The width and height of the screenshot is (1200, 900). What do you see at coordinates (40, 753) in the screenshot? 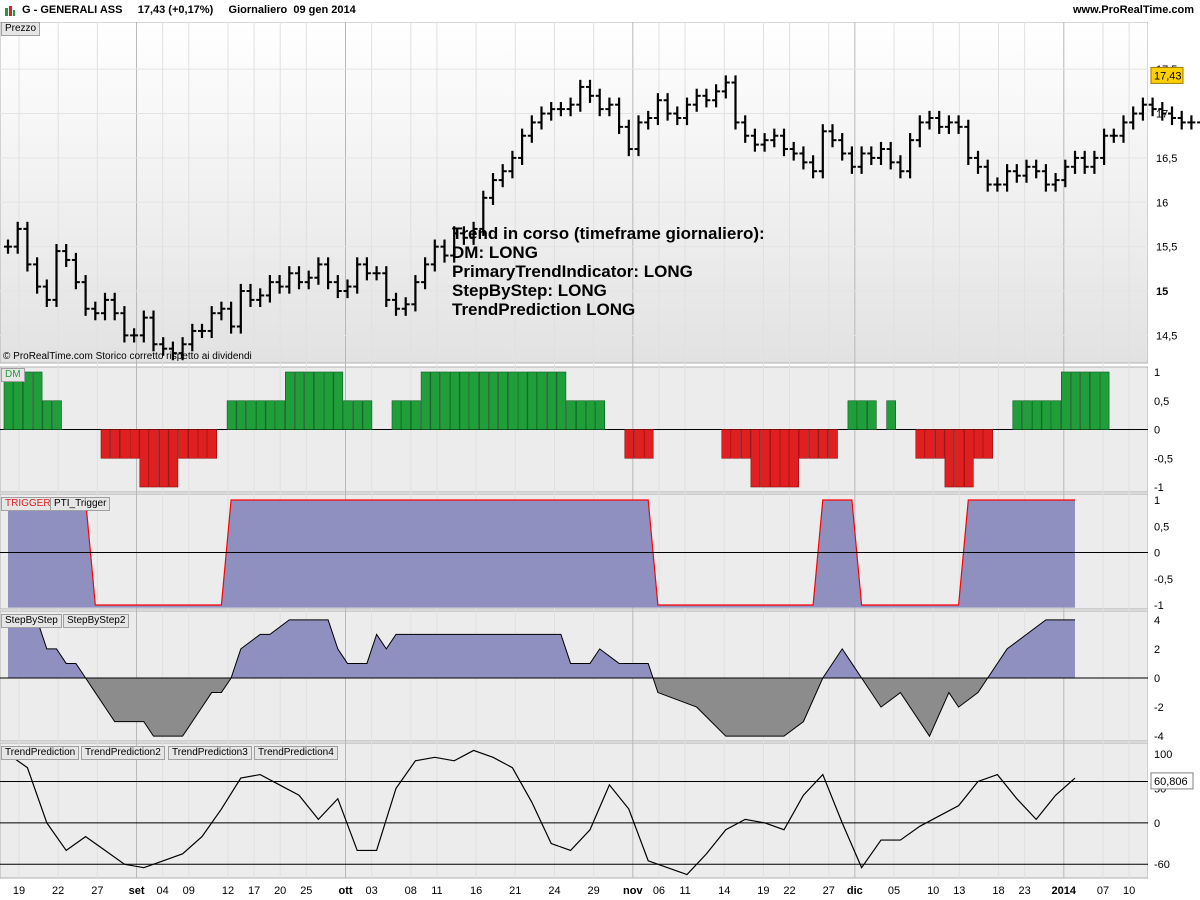
I see `trendprediction-label: TrendPrediction` at bounding box center [40, 753].